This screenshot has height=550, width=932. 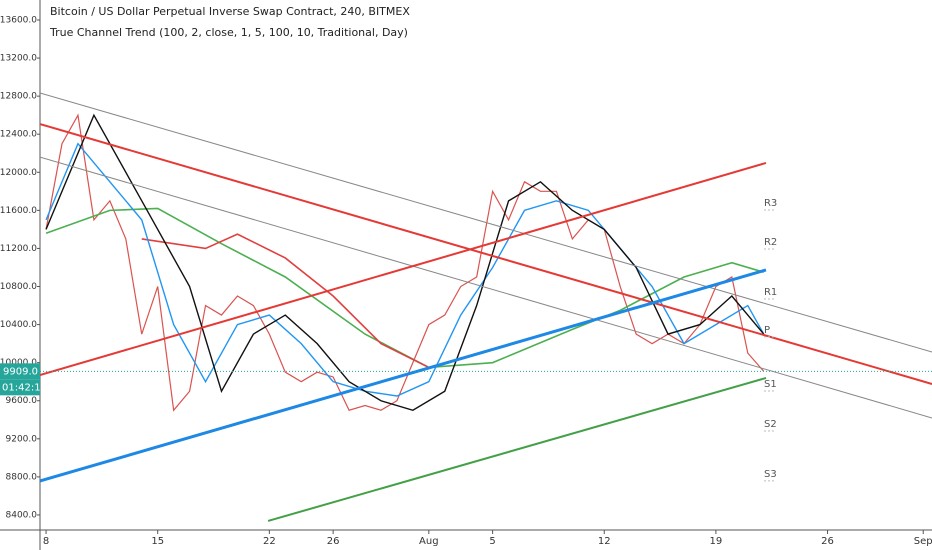 I want to click on x-tick-label: Aug, so click(x=429, y=541).